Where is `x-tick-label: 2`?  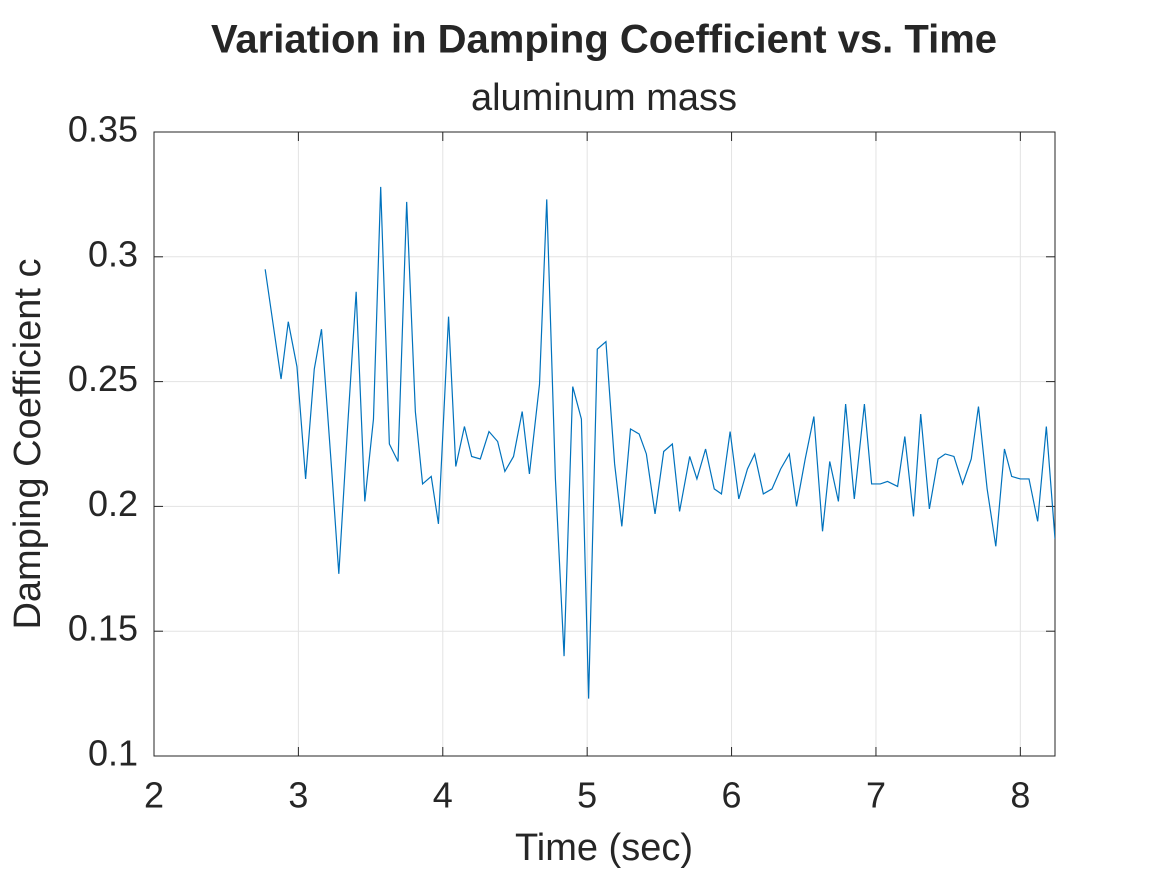
x-tick-label: 2 is located at coordinates (154, 795).